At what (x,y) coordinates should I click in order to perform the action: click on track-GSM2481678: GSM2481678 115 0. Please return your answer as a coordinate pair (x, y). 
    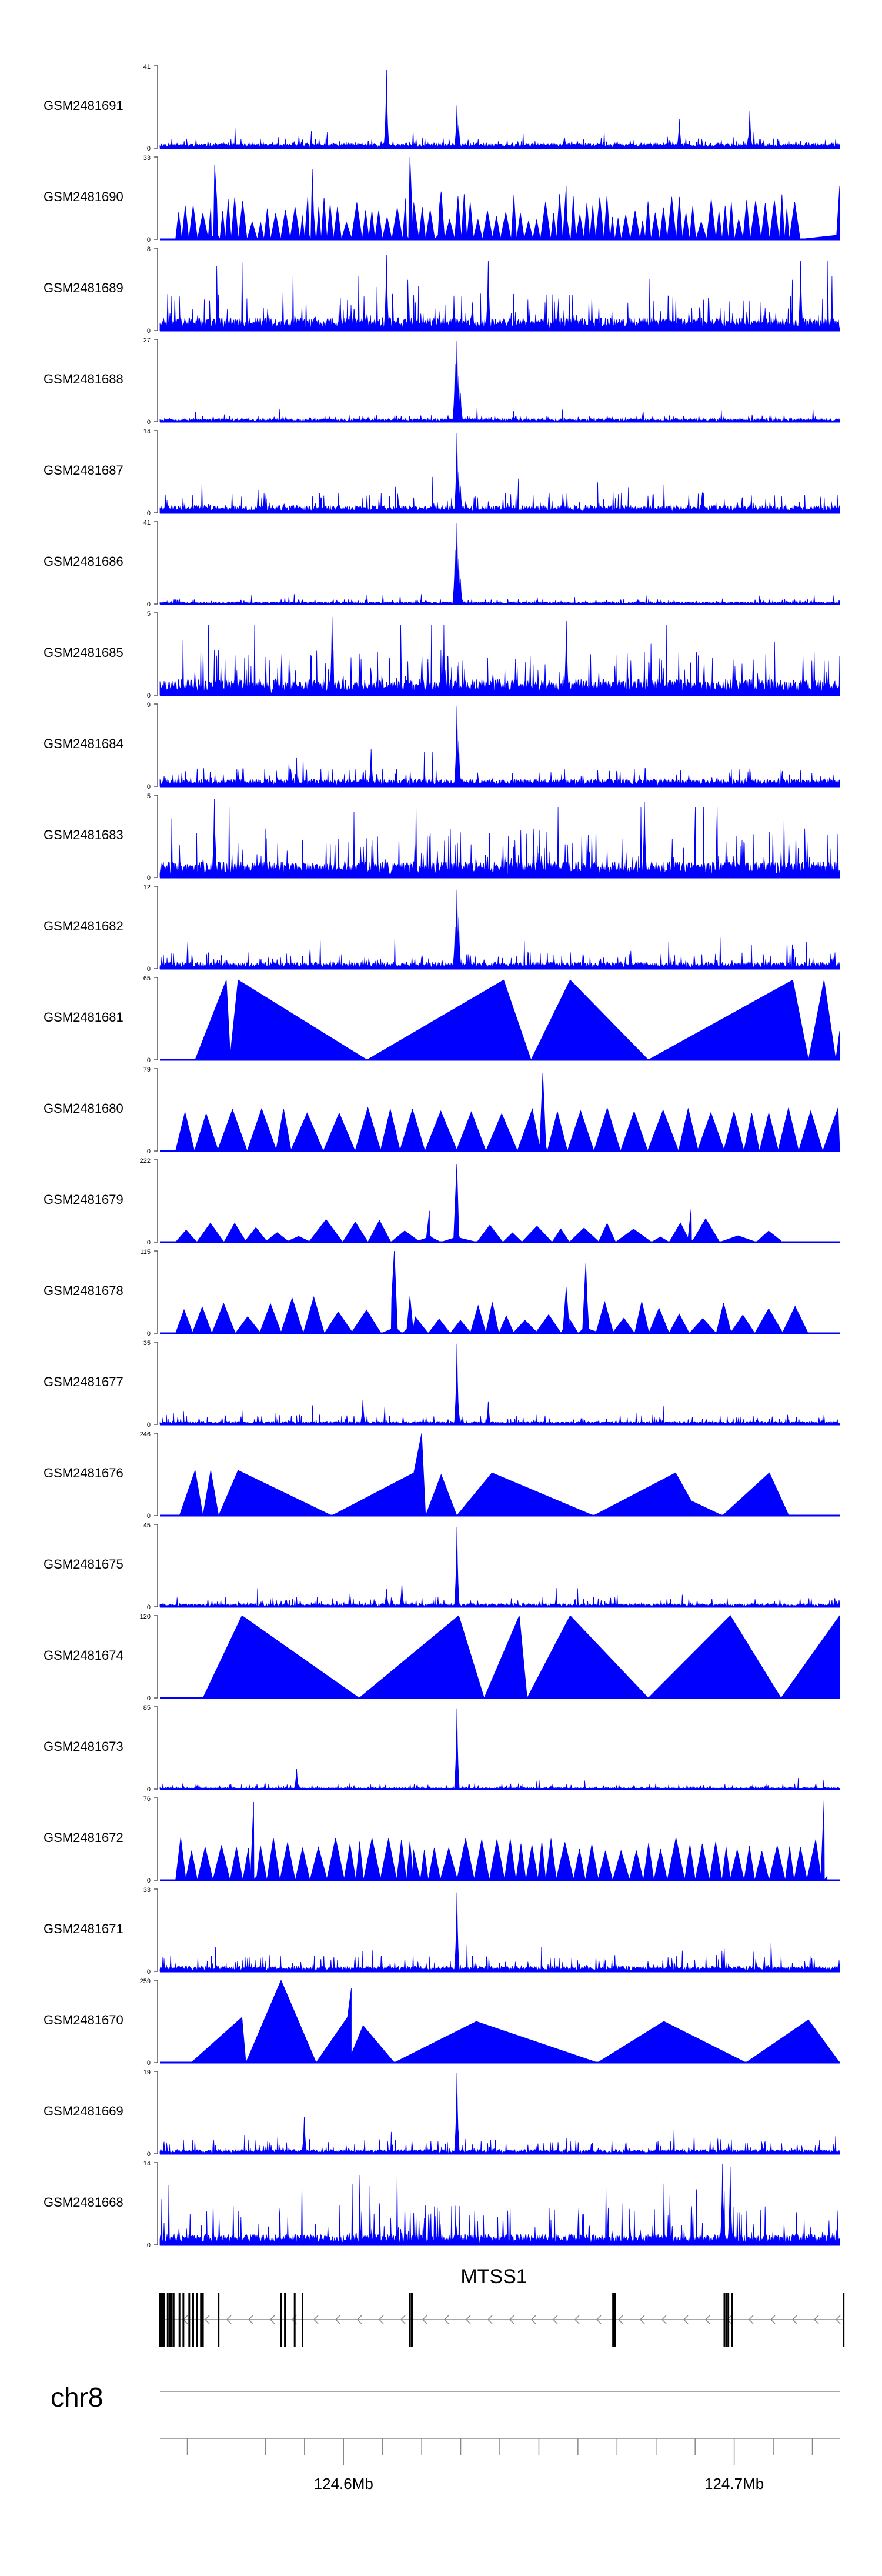
    Looking at the image, I should click on (442, 1293).